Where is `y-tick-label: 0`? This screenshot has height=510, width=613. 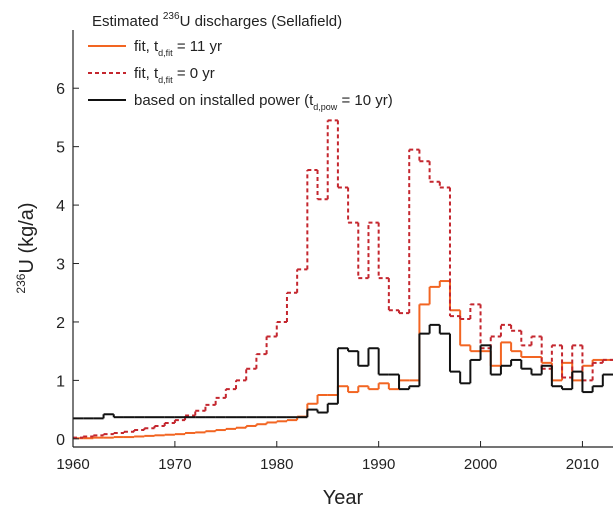 y-tick-label: 0 is located at coordinates (60, 440).